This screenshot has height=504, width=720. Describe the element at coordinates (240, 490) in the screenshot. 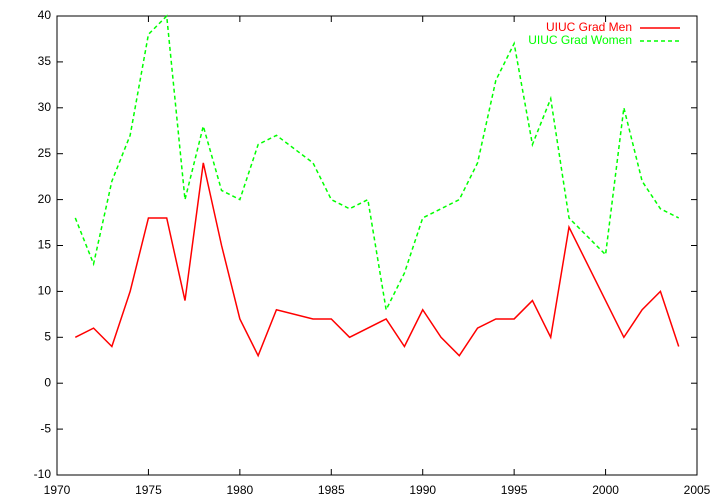

I see `x-tick-label: 1980` at that location.